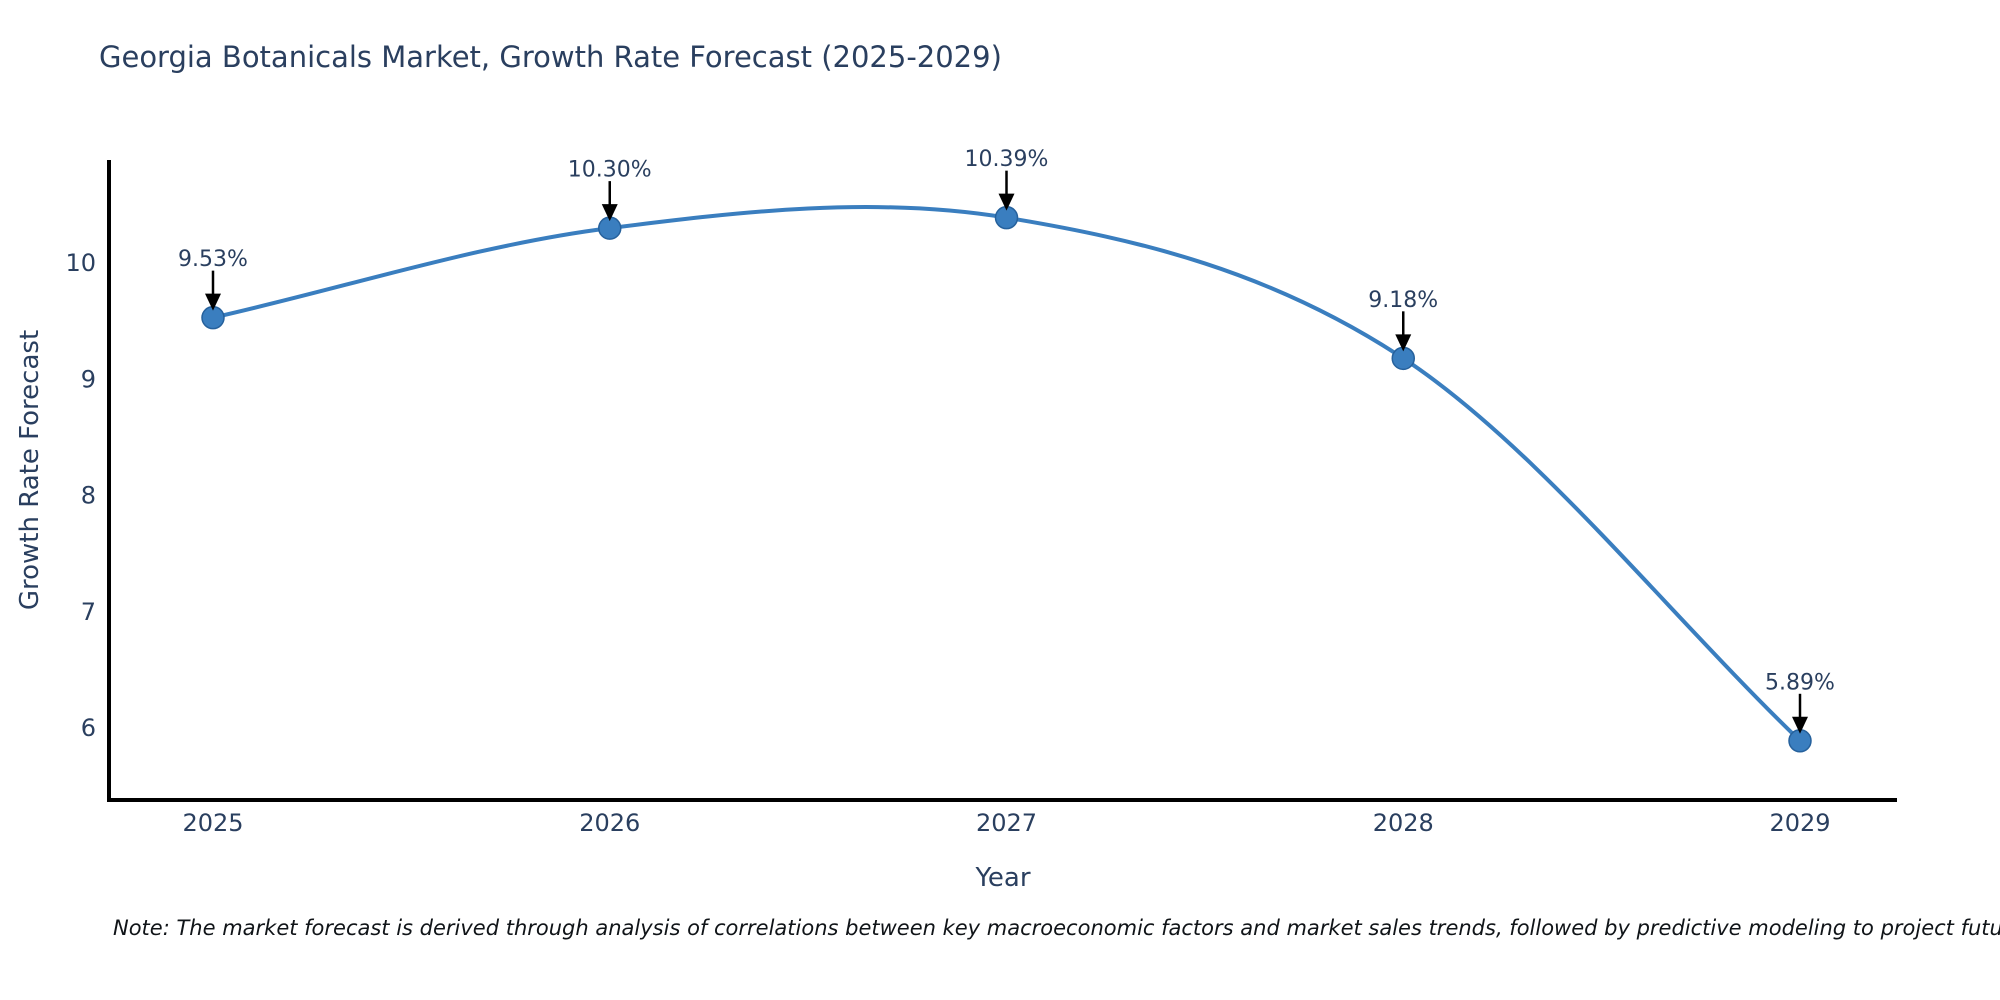 Image resolution: width=2000 pixels, height=1000 pixels. I want to click on y-axis-title: Growth Rate Forecast, so click(30, 470).